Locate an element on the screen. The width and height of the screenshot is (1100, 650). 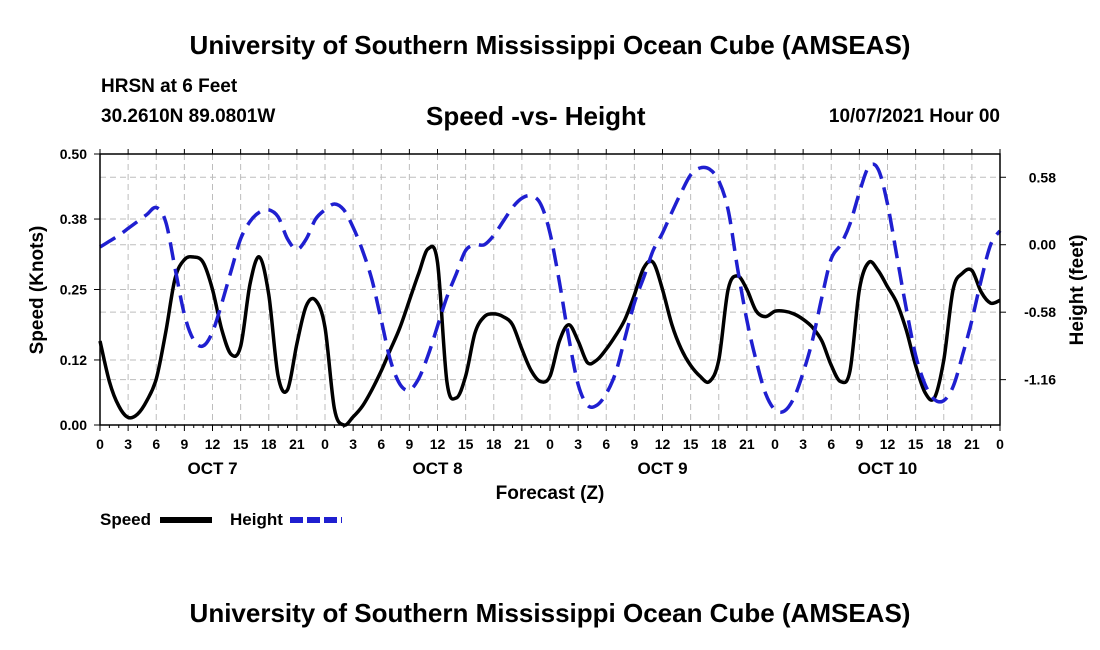
x-tick-label-32: 0 is located at coordinates (1000, 444).